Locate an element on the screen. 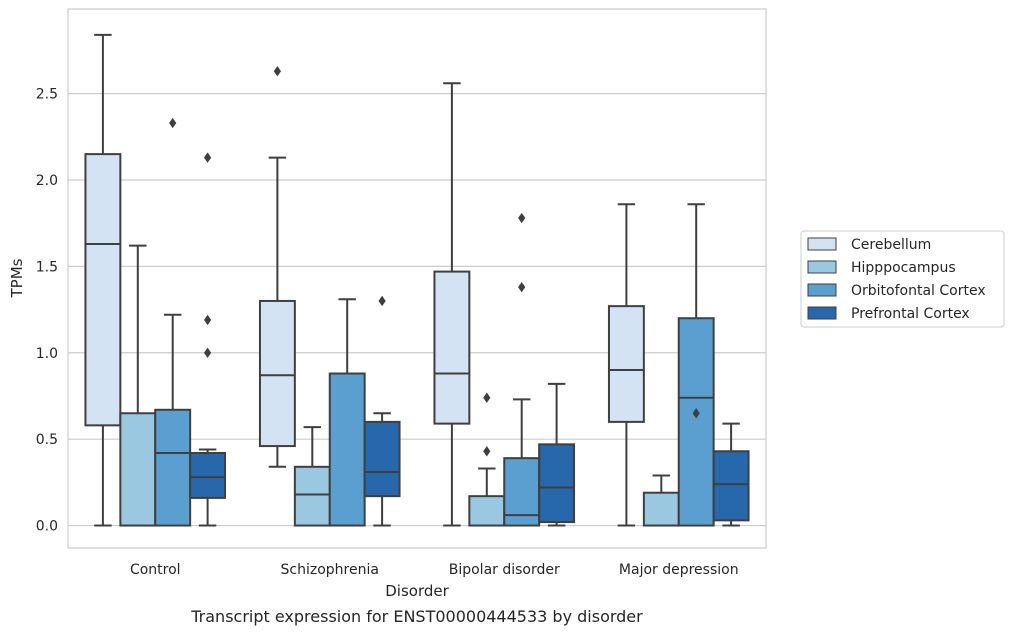  legend-label: Prefrontal Cortex is located at coordinates (910, 314).